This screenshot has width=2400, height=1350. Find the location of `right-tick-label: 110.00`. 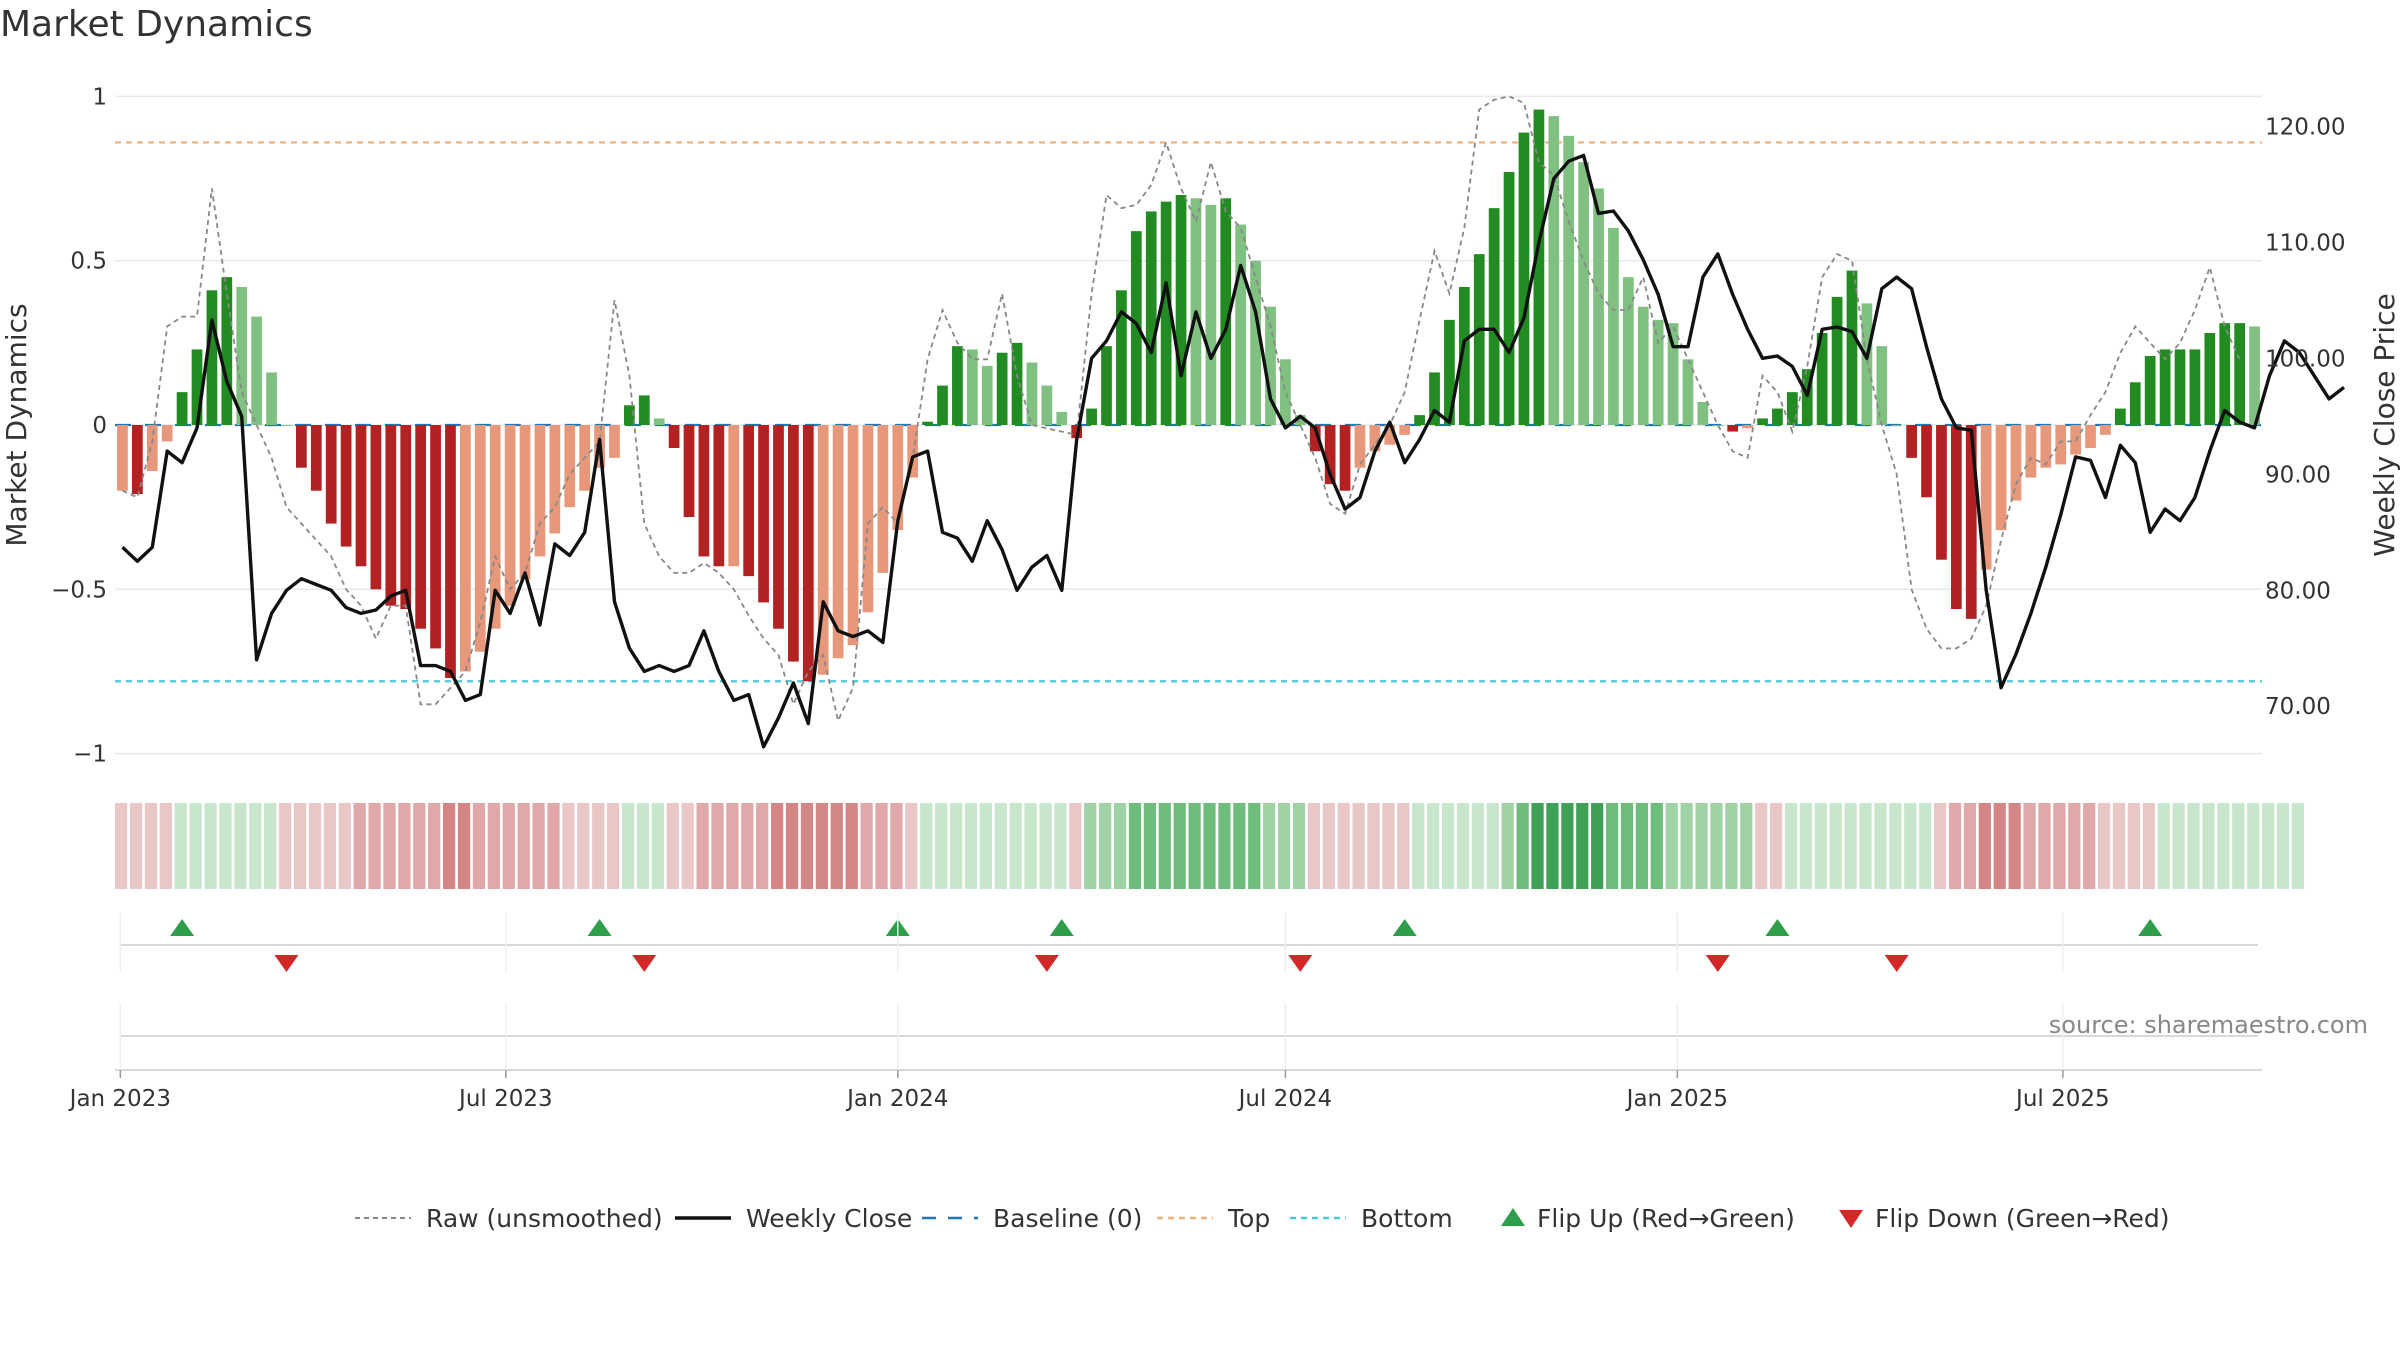

right-tick-label: 110.00 is located at coordinates (2305, 243).